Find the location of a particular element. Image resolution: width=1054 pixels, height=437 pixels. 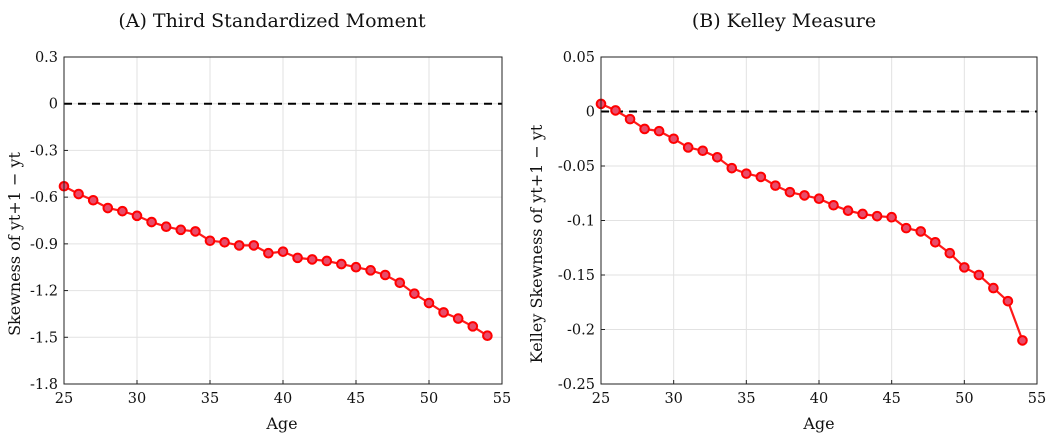

y-tick-label: 0.3 is located at coordinates (46, 58).